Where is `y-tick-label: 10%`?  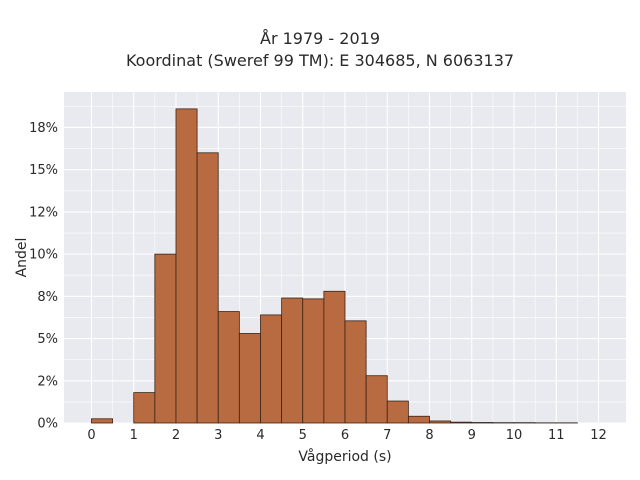 y-tick-label: 10% is located at coordinates (43, 255).